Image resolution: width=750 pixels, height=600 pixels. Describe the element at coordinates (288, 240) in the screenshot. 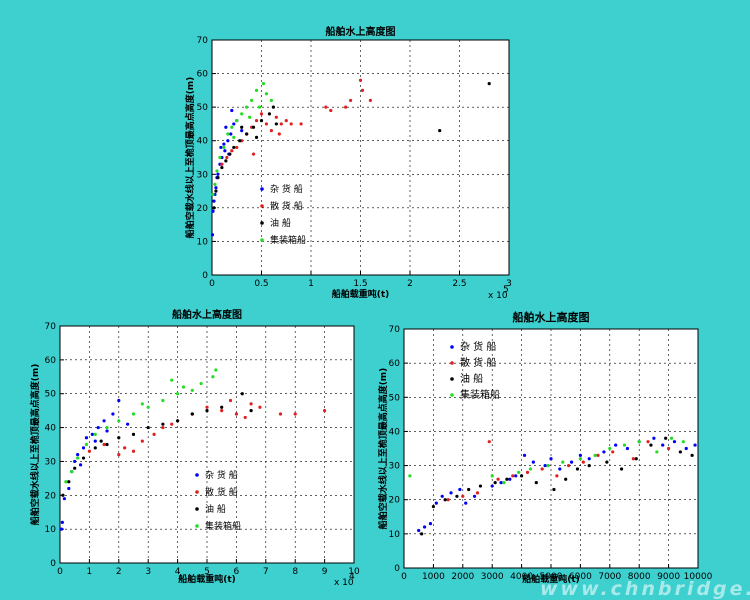

I see `legend-label: 集装箱船` at that location.